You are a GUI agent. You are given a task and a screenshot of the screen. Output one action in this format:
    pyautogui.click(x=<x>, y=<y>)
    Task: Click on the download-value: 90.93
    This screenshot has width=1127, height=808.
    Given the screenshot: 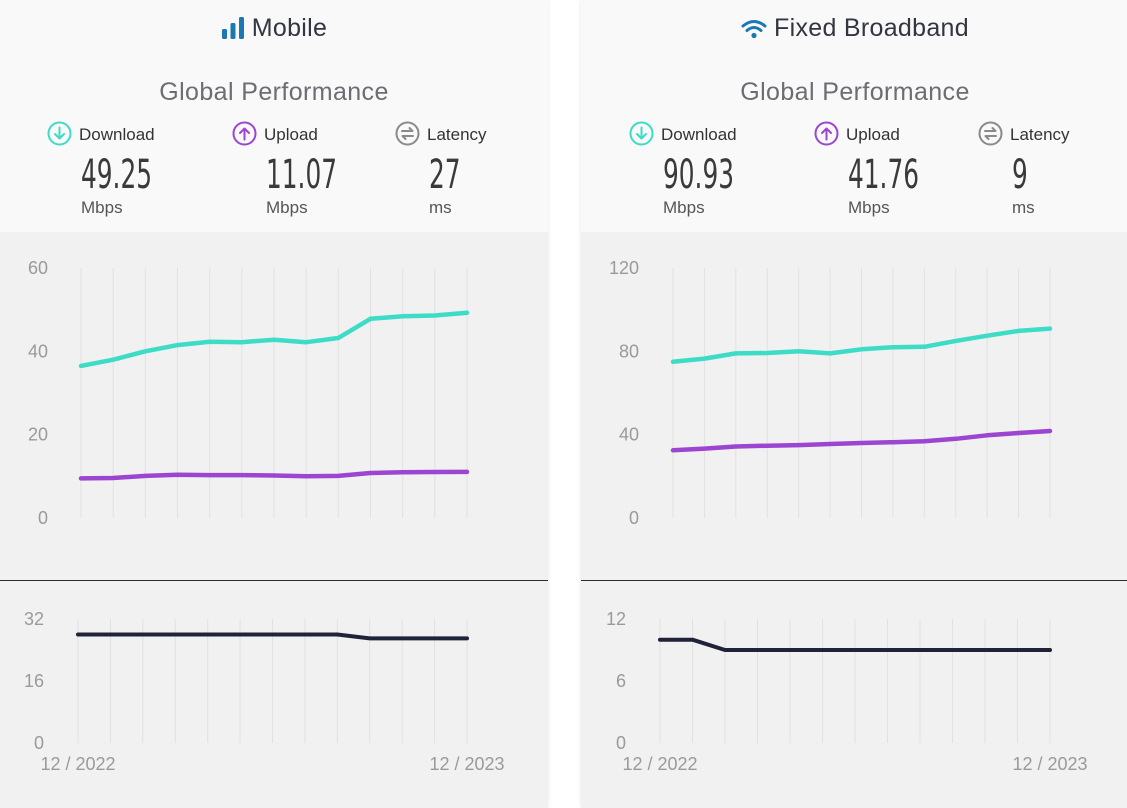 What is the action you would take?
    pyautogui.click(x=698, y=175)
    